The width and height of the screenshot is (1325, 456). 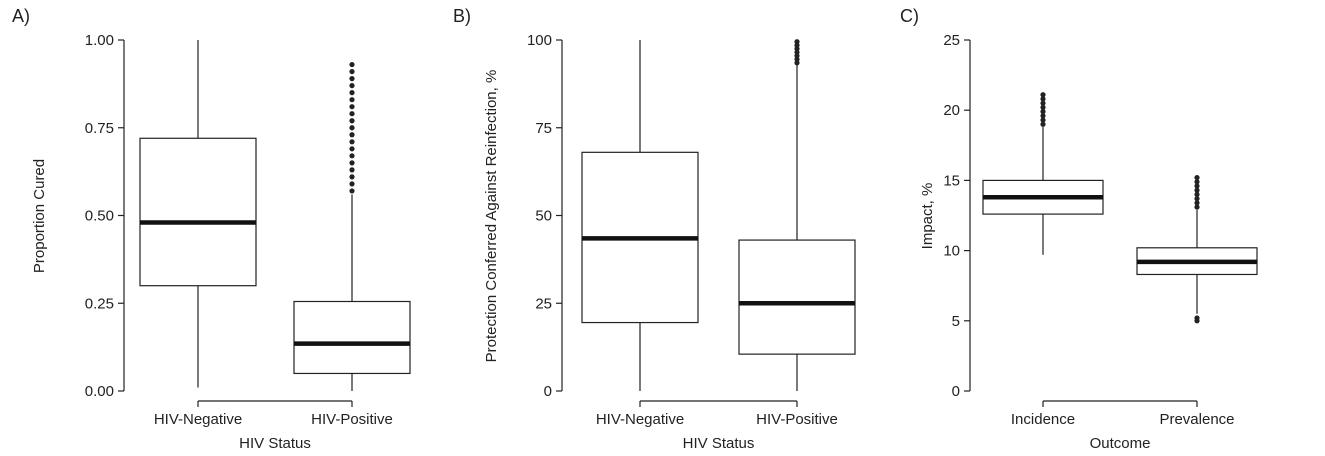 I want to click on y-tick-label: 100, so click(x=539, y=40).